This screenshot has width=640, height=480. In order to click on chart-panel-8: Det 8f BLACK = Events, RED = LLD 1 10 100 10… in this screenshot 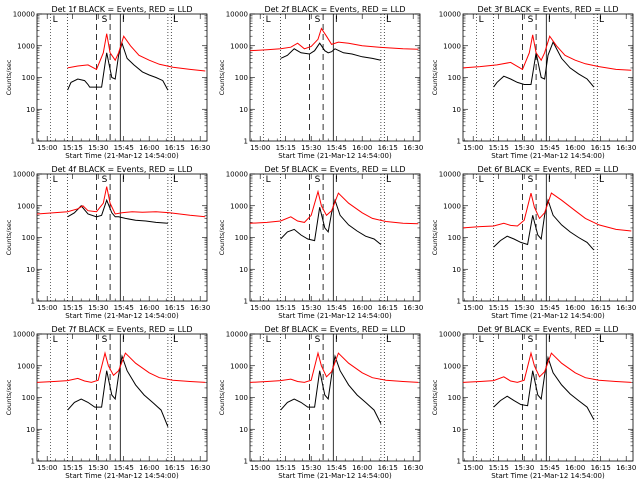, I will do `click(320, 402)`.